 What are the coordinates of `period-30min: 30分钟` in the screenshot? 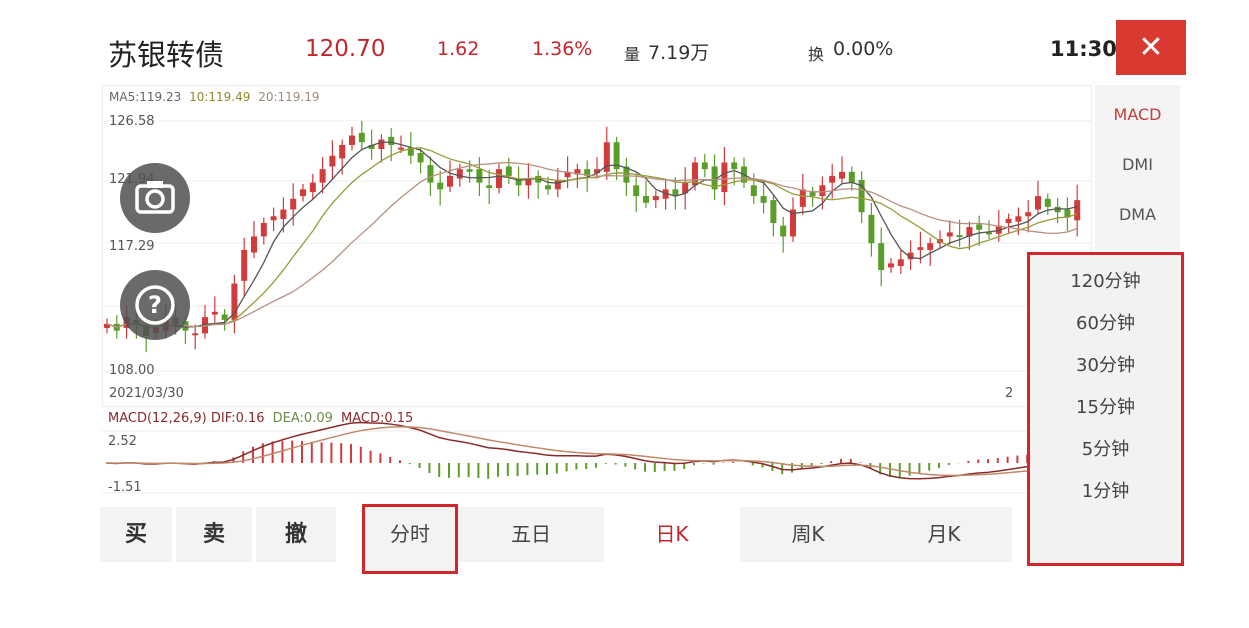 It's located at (1105, 365).